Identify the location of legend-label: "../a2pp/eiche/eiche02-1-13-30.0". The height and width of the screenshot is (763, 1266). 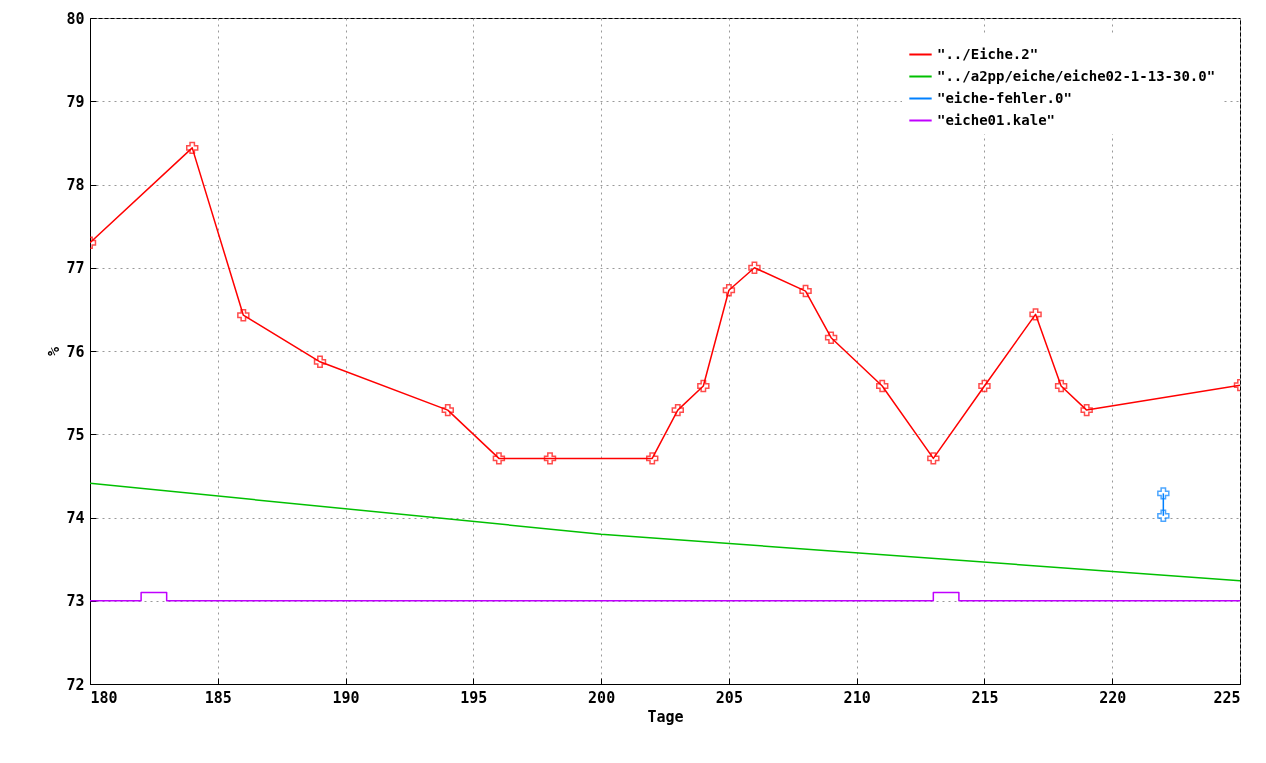
(1076, 75).